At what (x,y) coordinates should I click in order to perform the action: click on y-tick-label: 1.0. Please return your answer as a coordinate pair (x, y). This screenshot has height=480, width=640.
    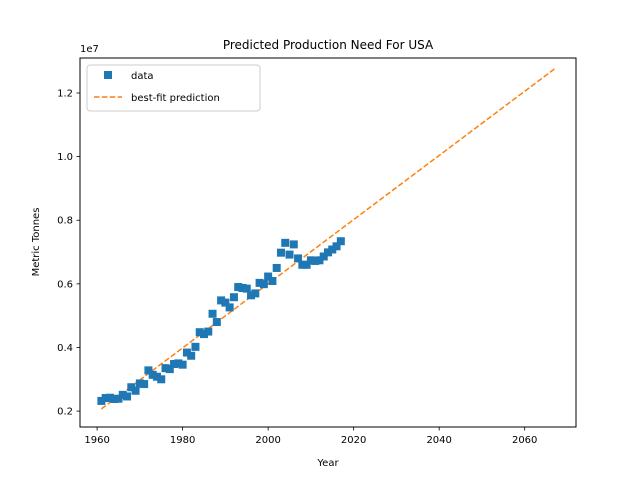
    Looking at the image, I should click on (65, 157).